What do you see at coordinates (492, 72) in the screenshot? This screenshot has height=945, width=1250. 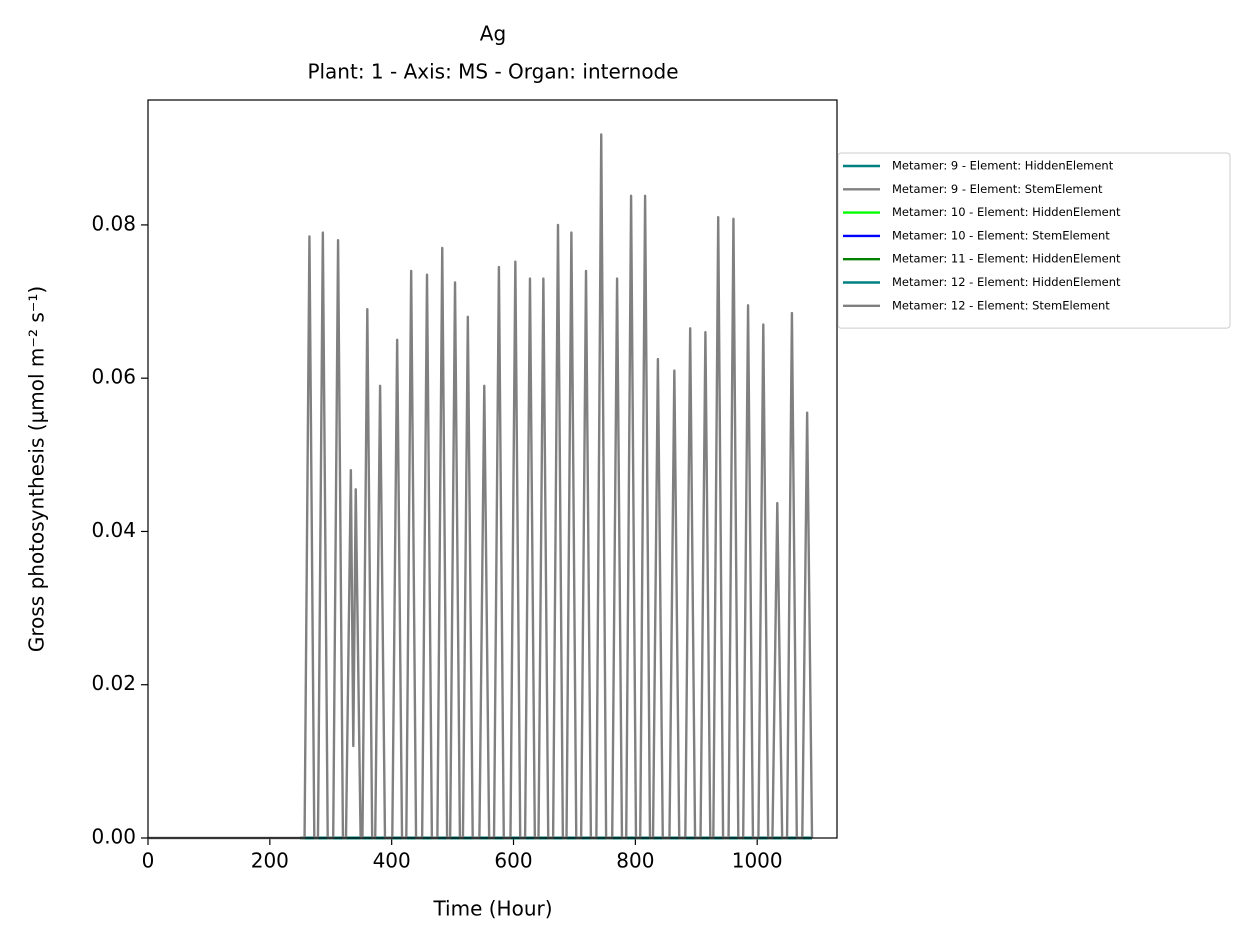 I see `chart-subtitle: Plant: 1 - Axis: MS - Organ: internode` at bounding box center [492, 72].